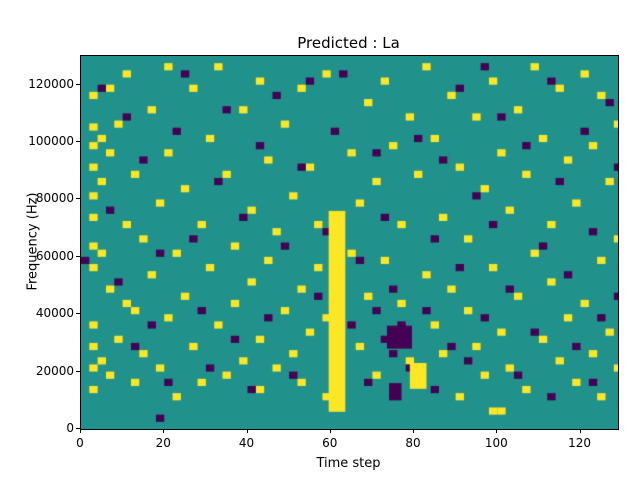  What do you see at coordinates (496, 443) in the screenshot?
I see `x-tick-label: 100` at bounding box center [496, 443].